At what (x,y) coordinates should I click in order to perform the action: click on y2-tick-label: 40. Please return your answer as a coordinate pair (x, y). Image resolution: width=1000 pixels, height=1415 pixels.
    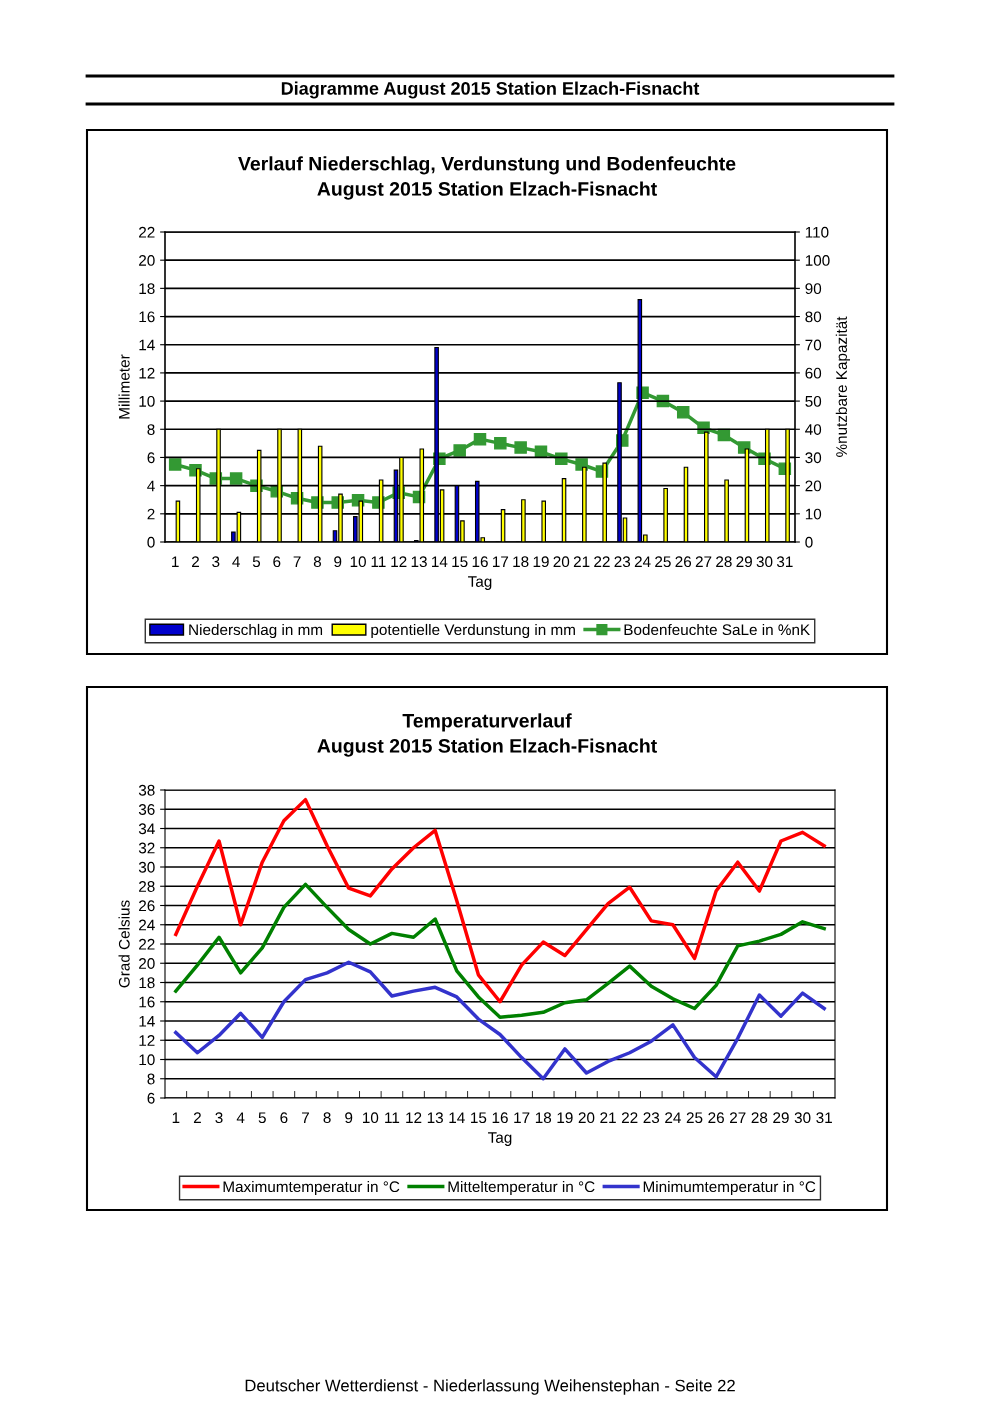
    Looking at the image, I should click on (813, 429).